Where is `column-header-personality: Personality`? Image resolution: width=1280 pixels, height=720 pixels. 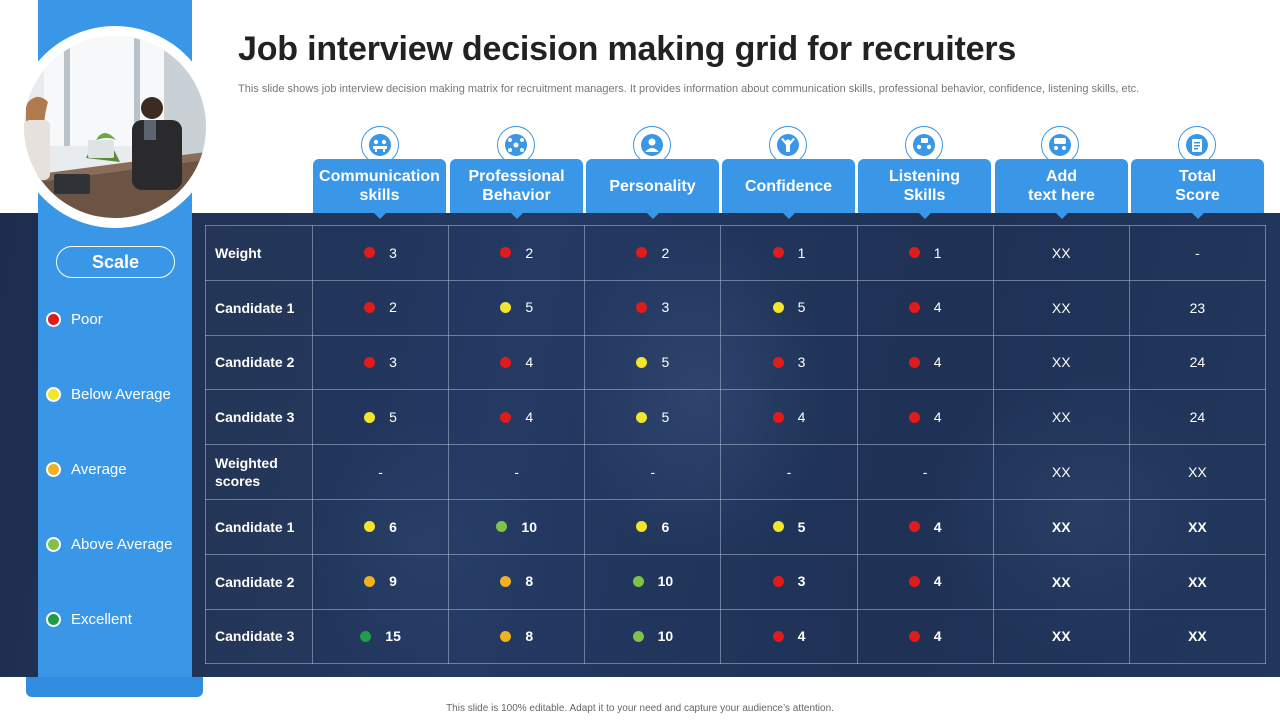 column-header-personality: Personality is located at coordinates (652, 189).